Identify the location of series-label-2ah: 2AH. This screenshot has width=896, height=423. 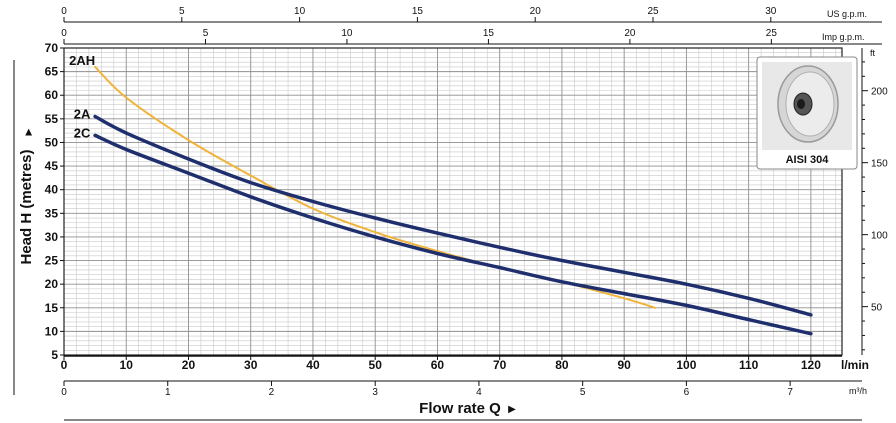
(82, 60).